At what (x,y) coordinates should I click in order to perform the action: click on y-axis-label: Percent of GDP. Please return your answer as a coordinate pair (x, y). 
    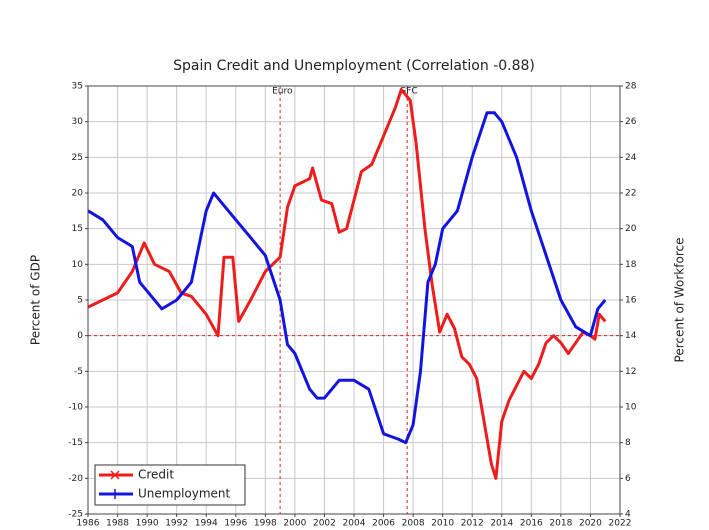
    Looking at the image, I should click on (36, 300).